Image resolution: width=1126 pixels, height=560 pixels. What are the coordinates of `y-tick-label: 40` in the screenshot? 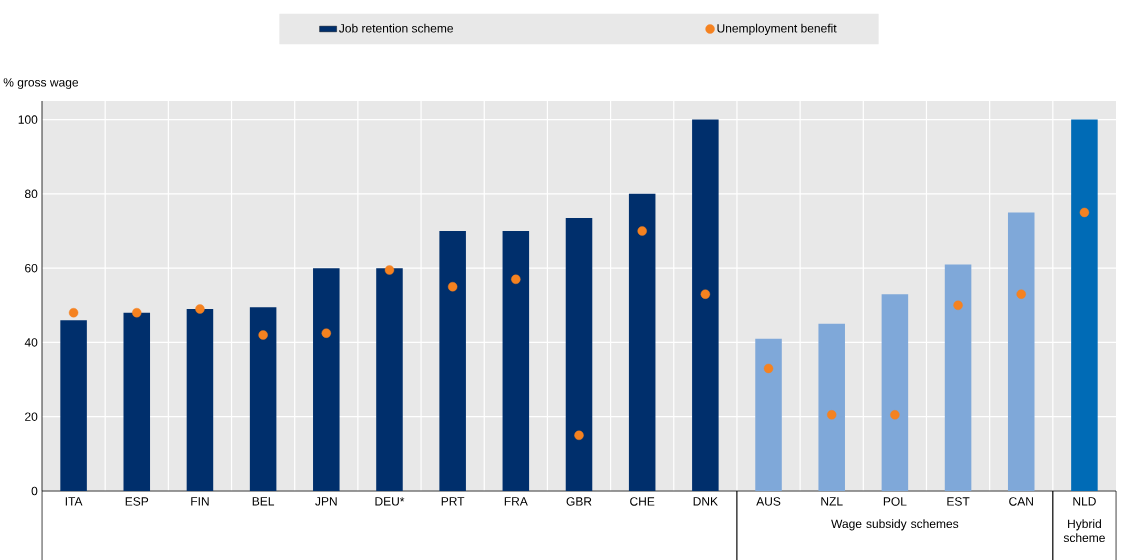 It's located at (31, 342).